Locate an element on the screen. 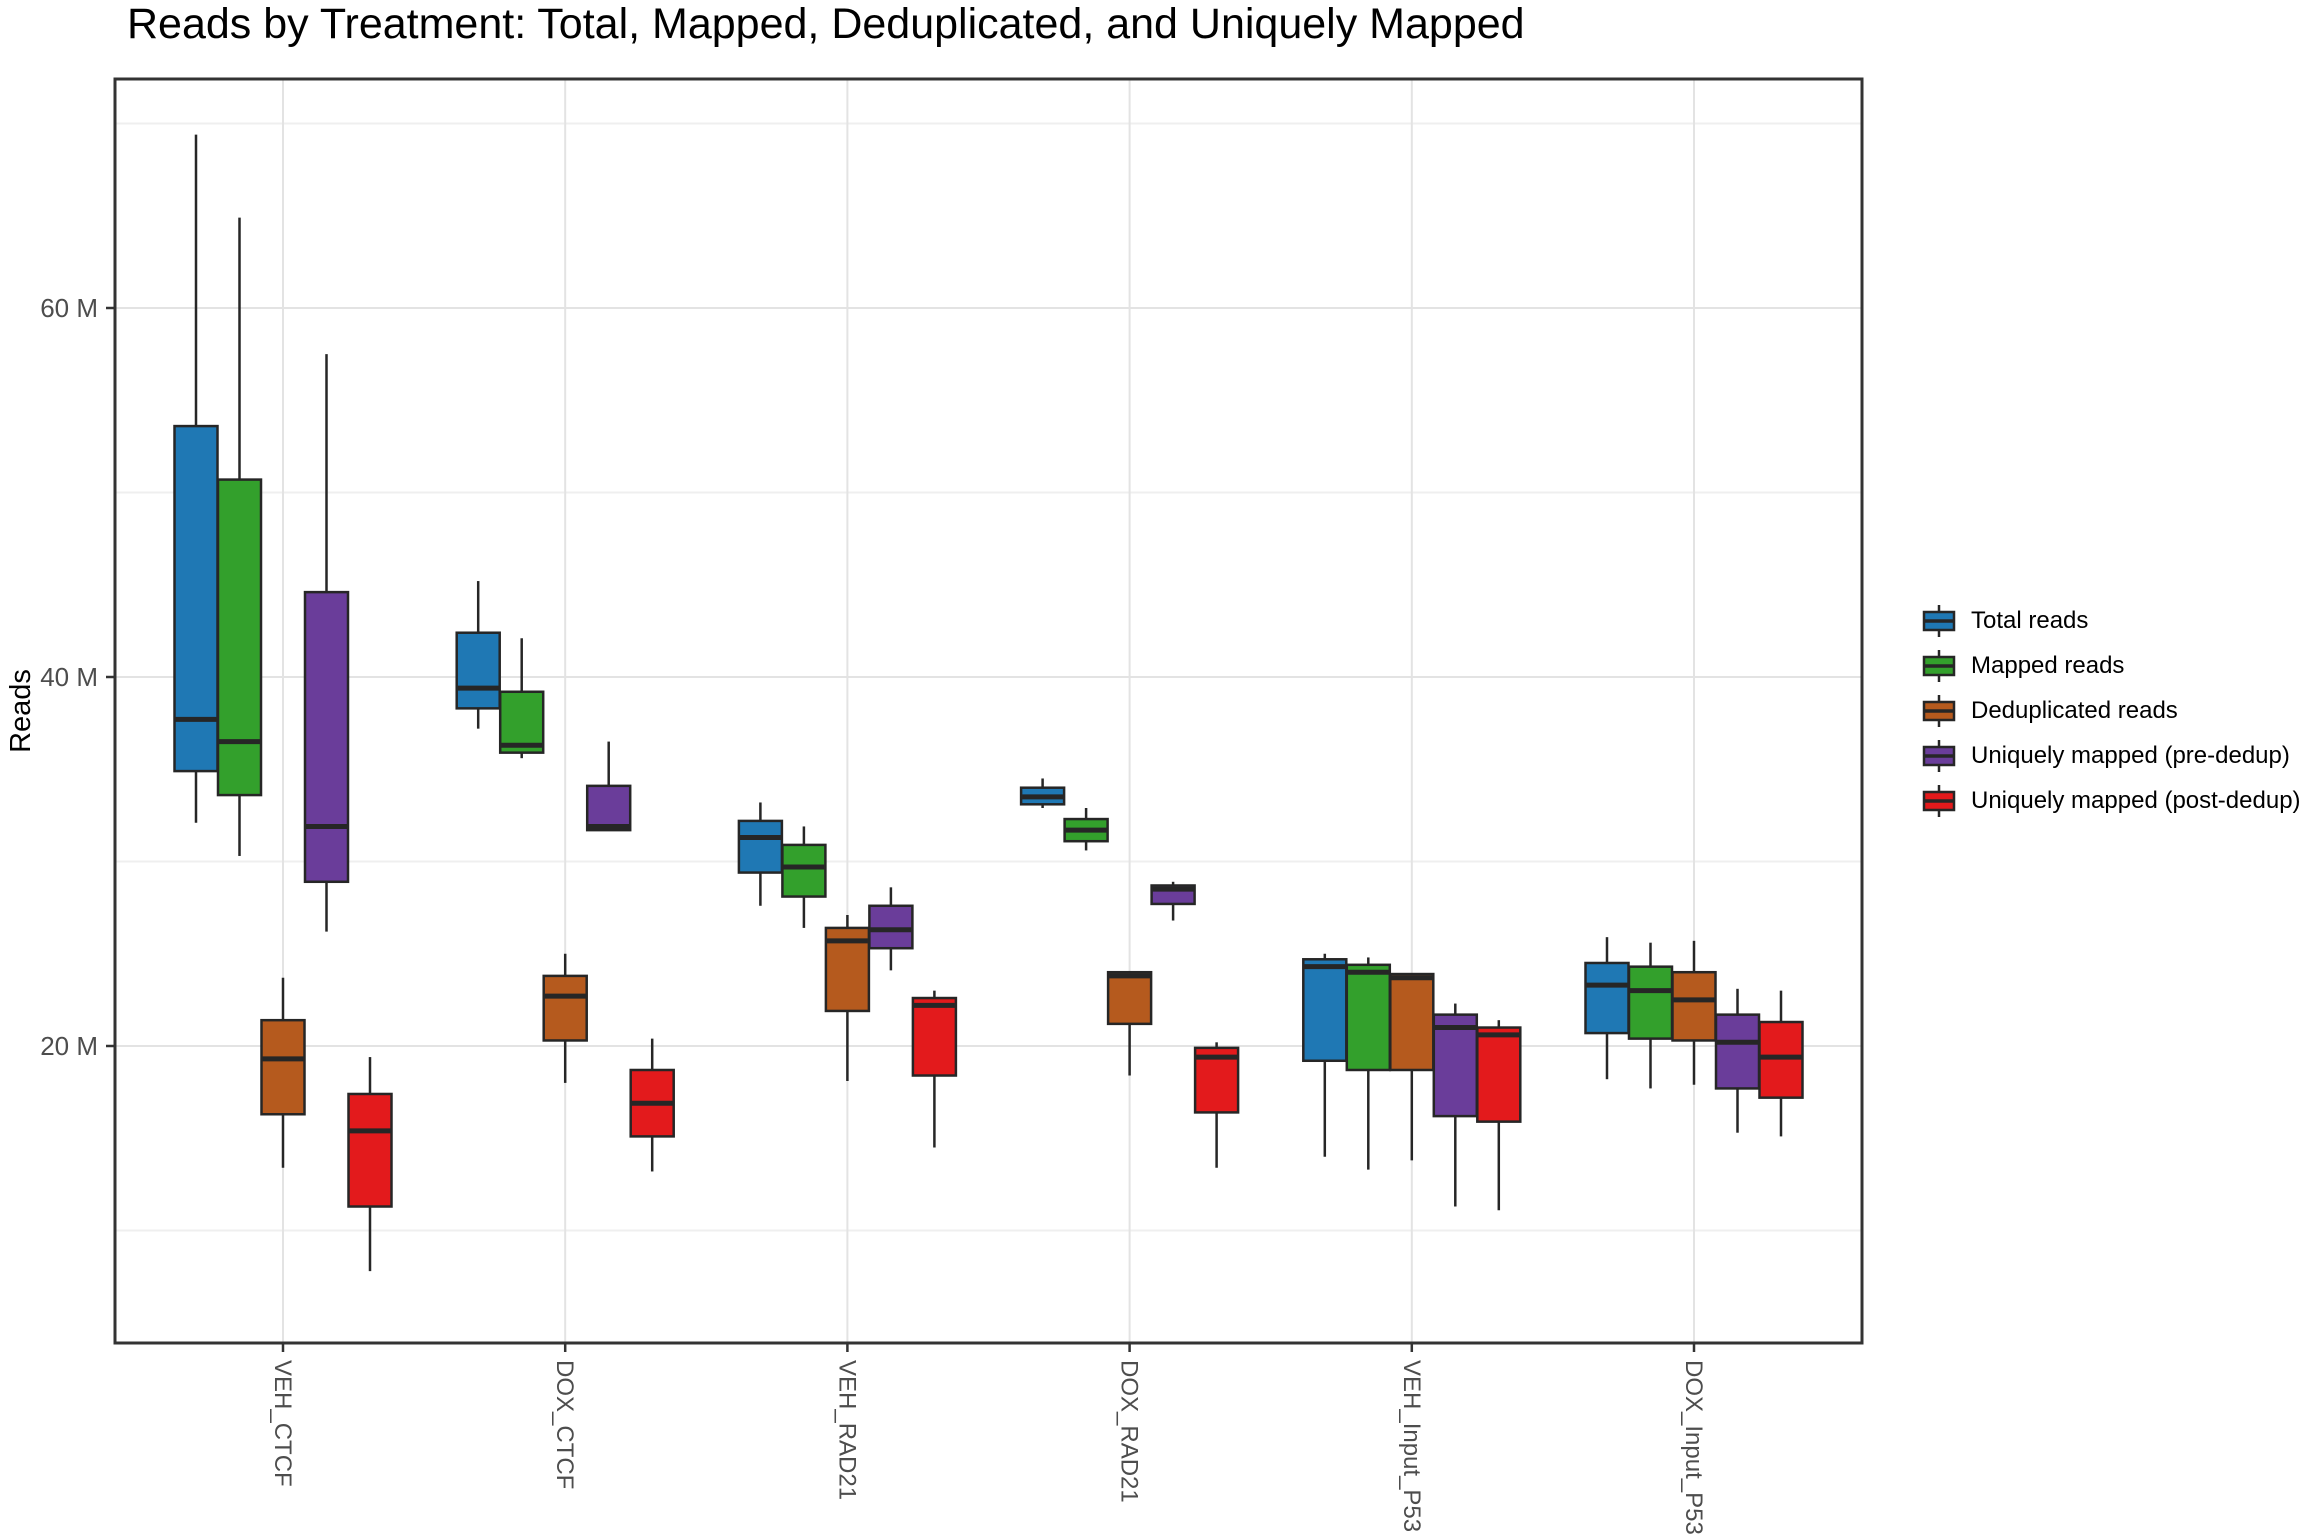  legend-item-total-reads: Total reads is located at coordinates (2111, 621).